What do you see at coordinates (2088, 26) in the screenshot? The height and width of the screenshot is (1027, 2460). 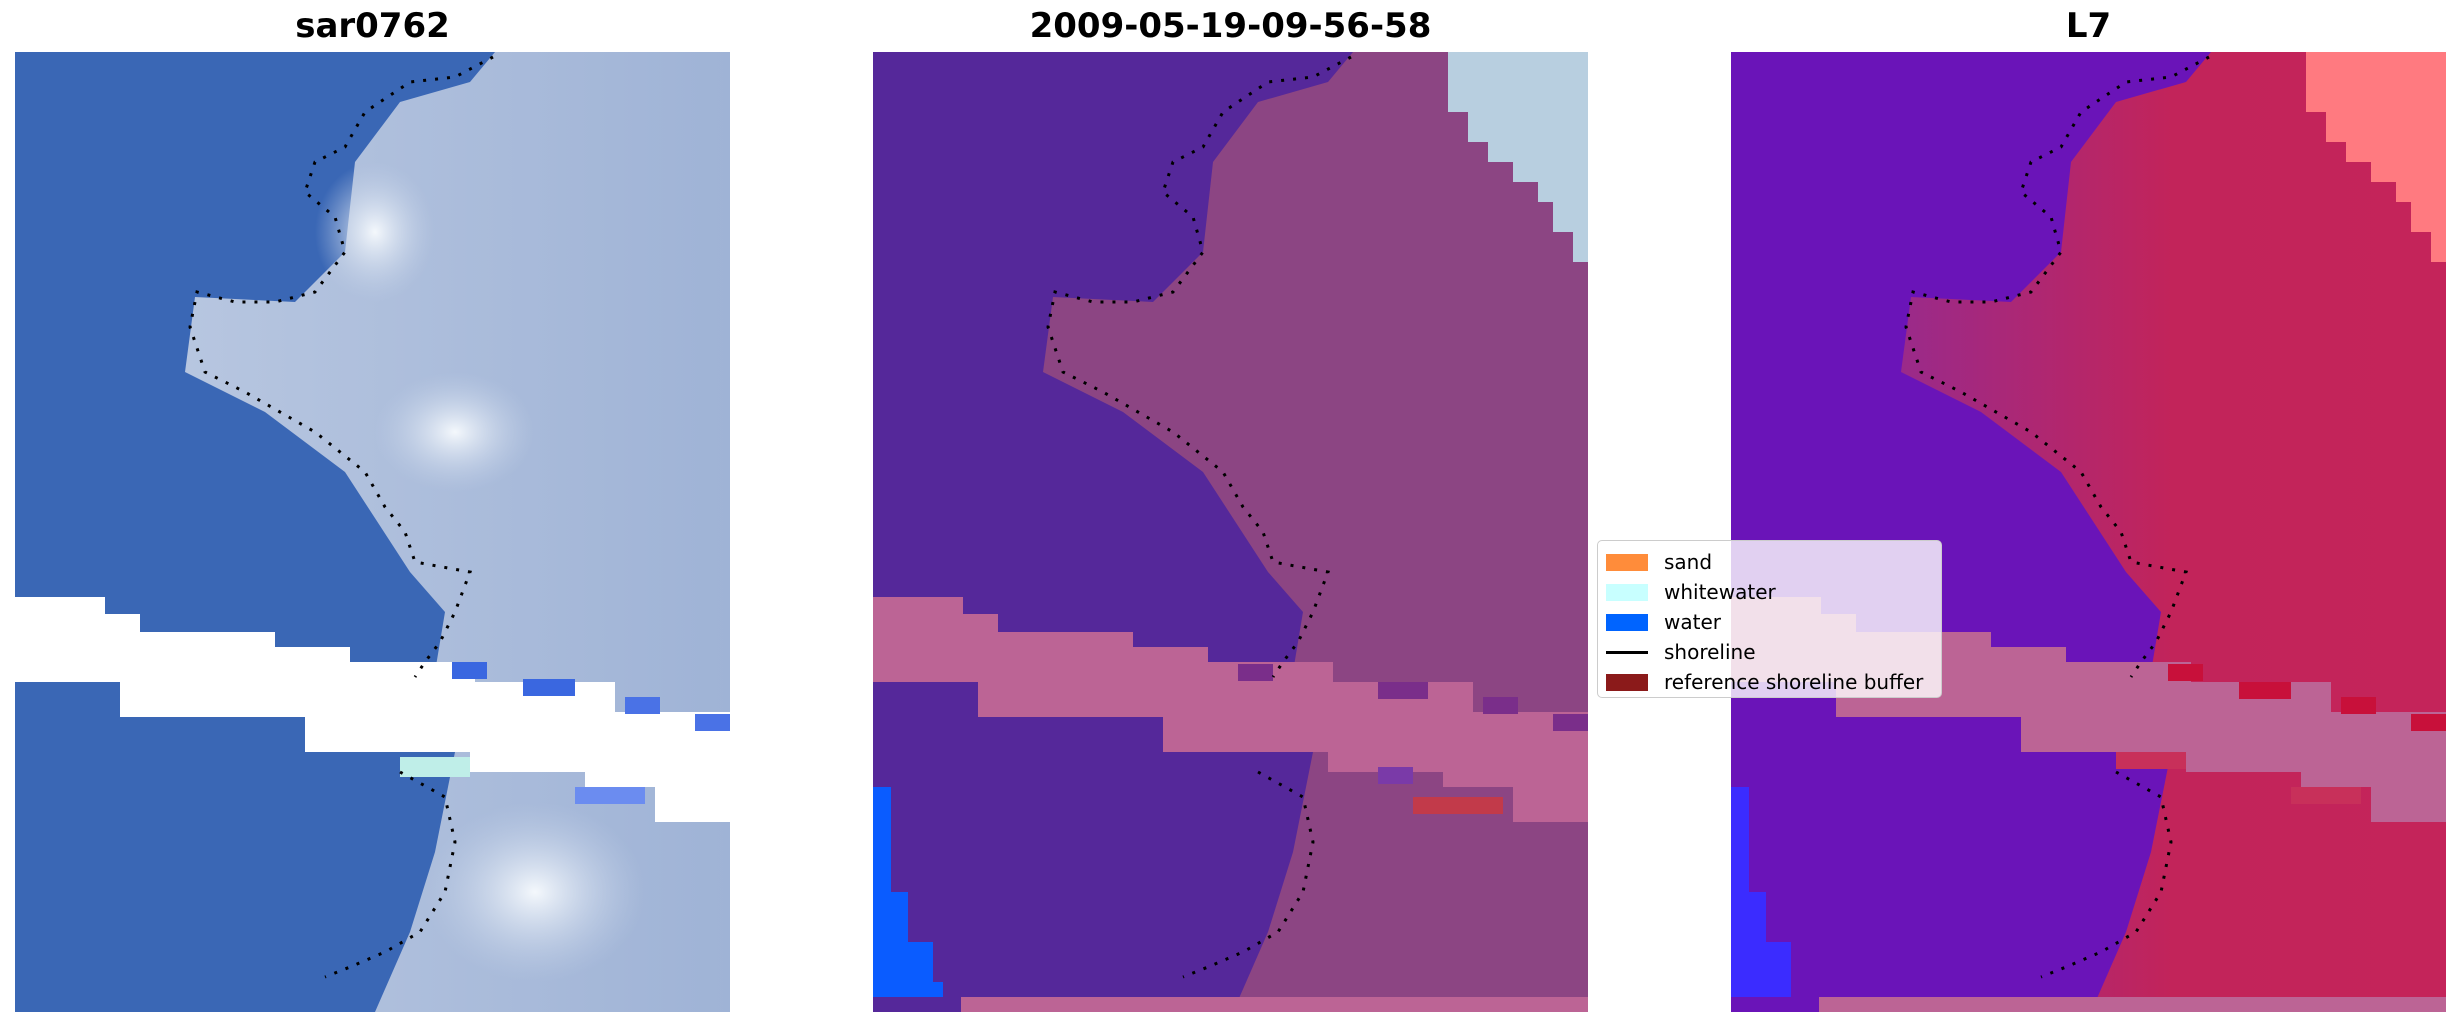 I see `panel-title-index: L7` at bounding box center [2088, 26].